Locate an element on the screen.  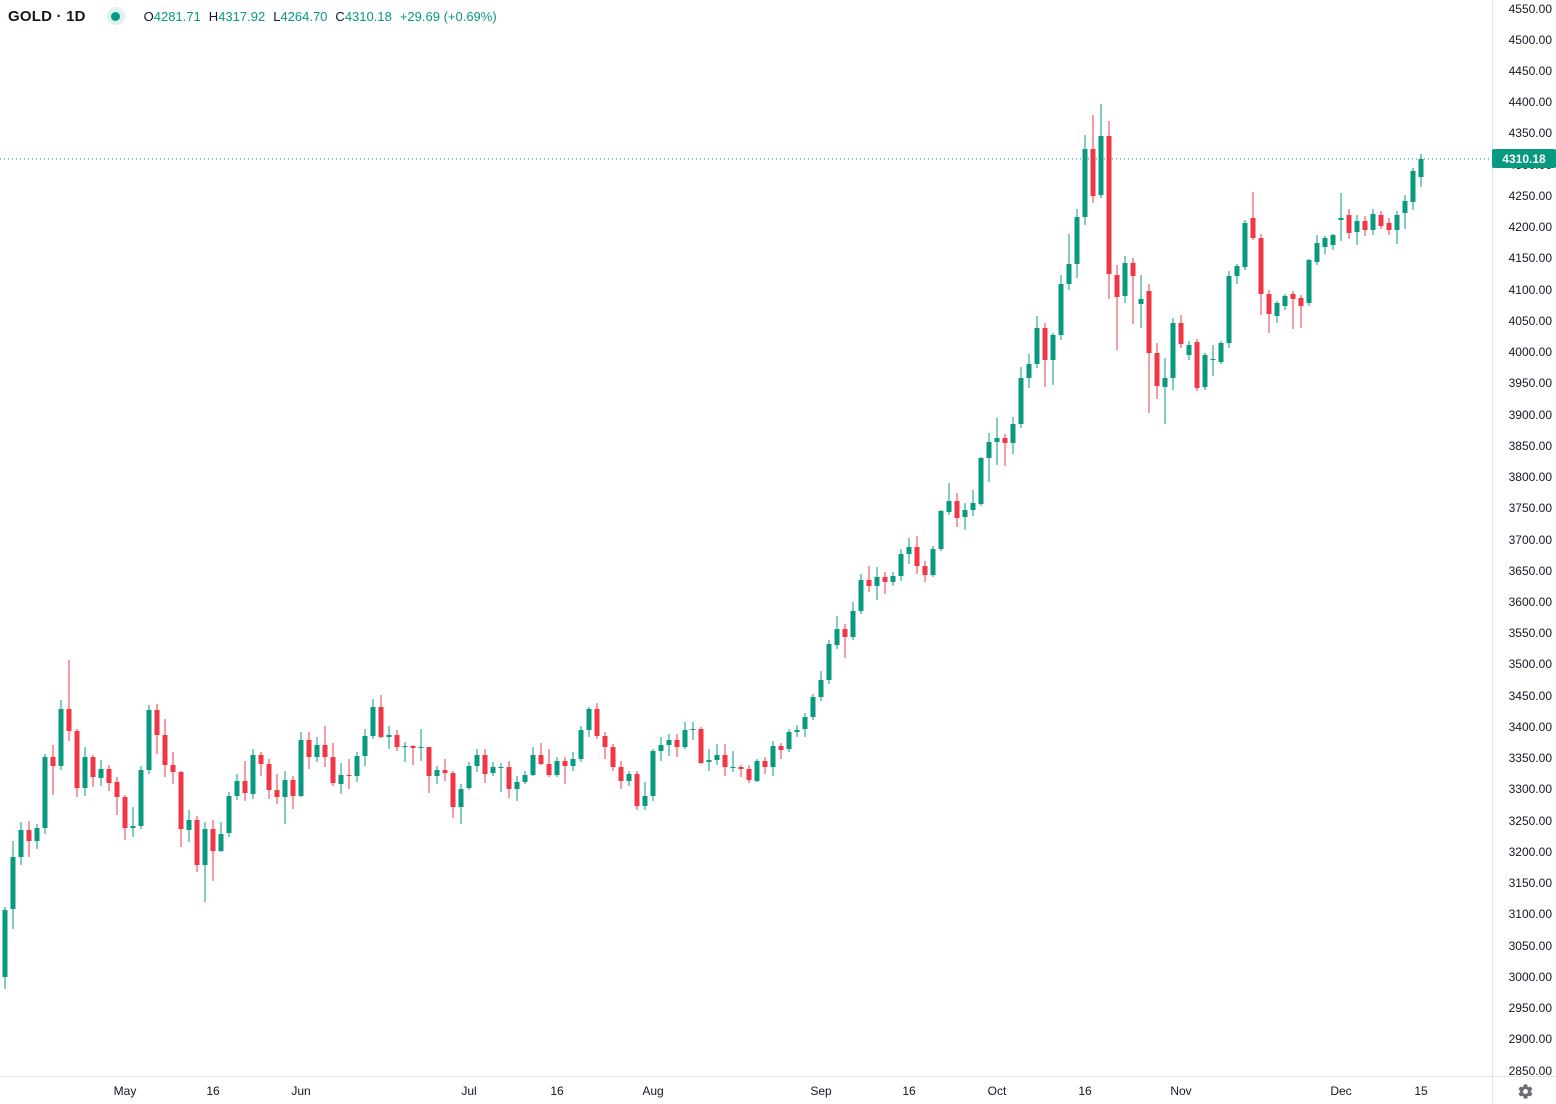
status-dot-icon is located at coordinates (116, 16).